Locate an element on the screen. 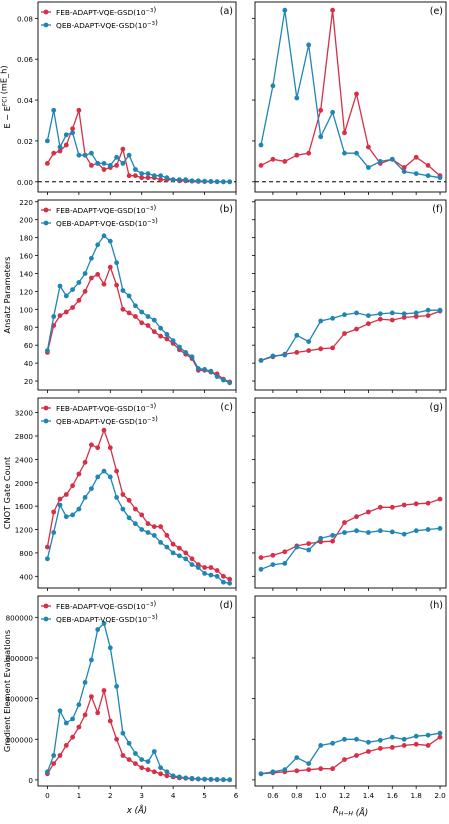  y-tick-label: 0.02 is located at coordinates (25, 141).